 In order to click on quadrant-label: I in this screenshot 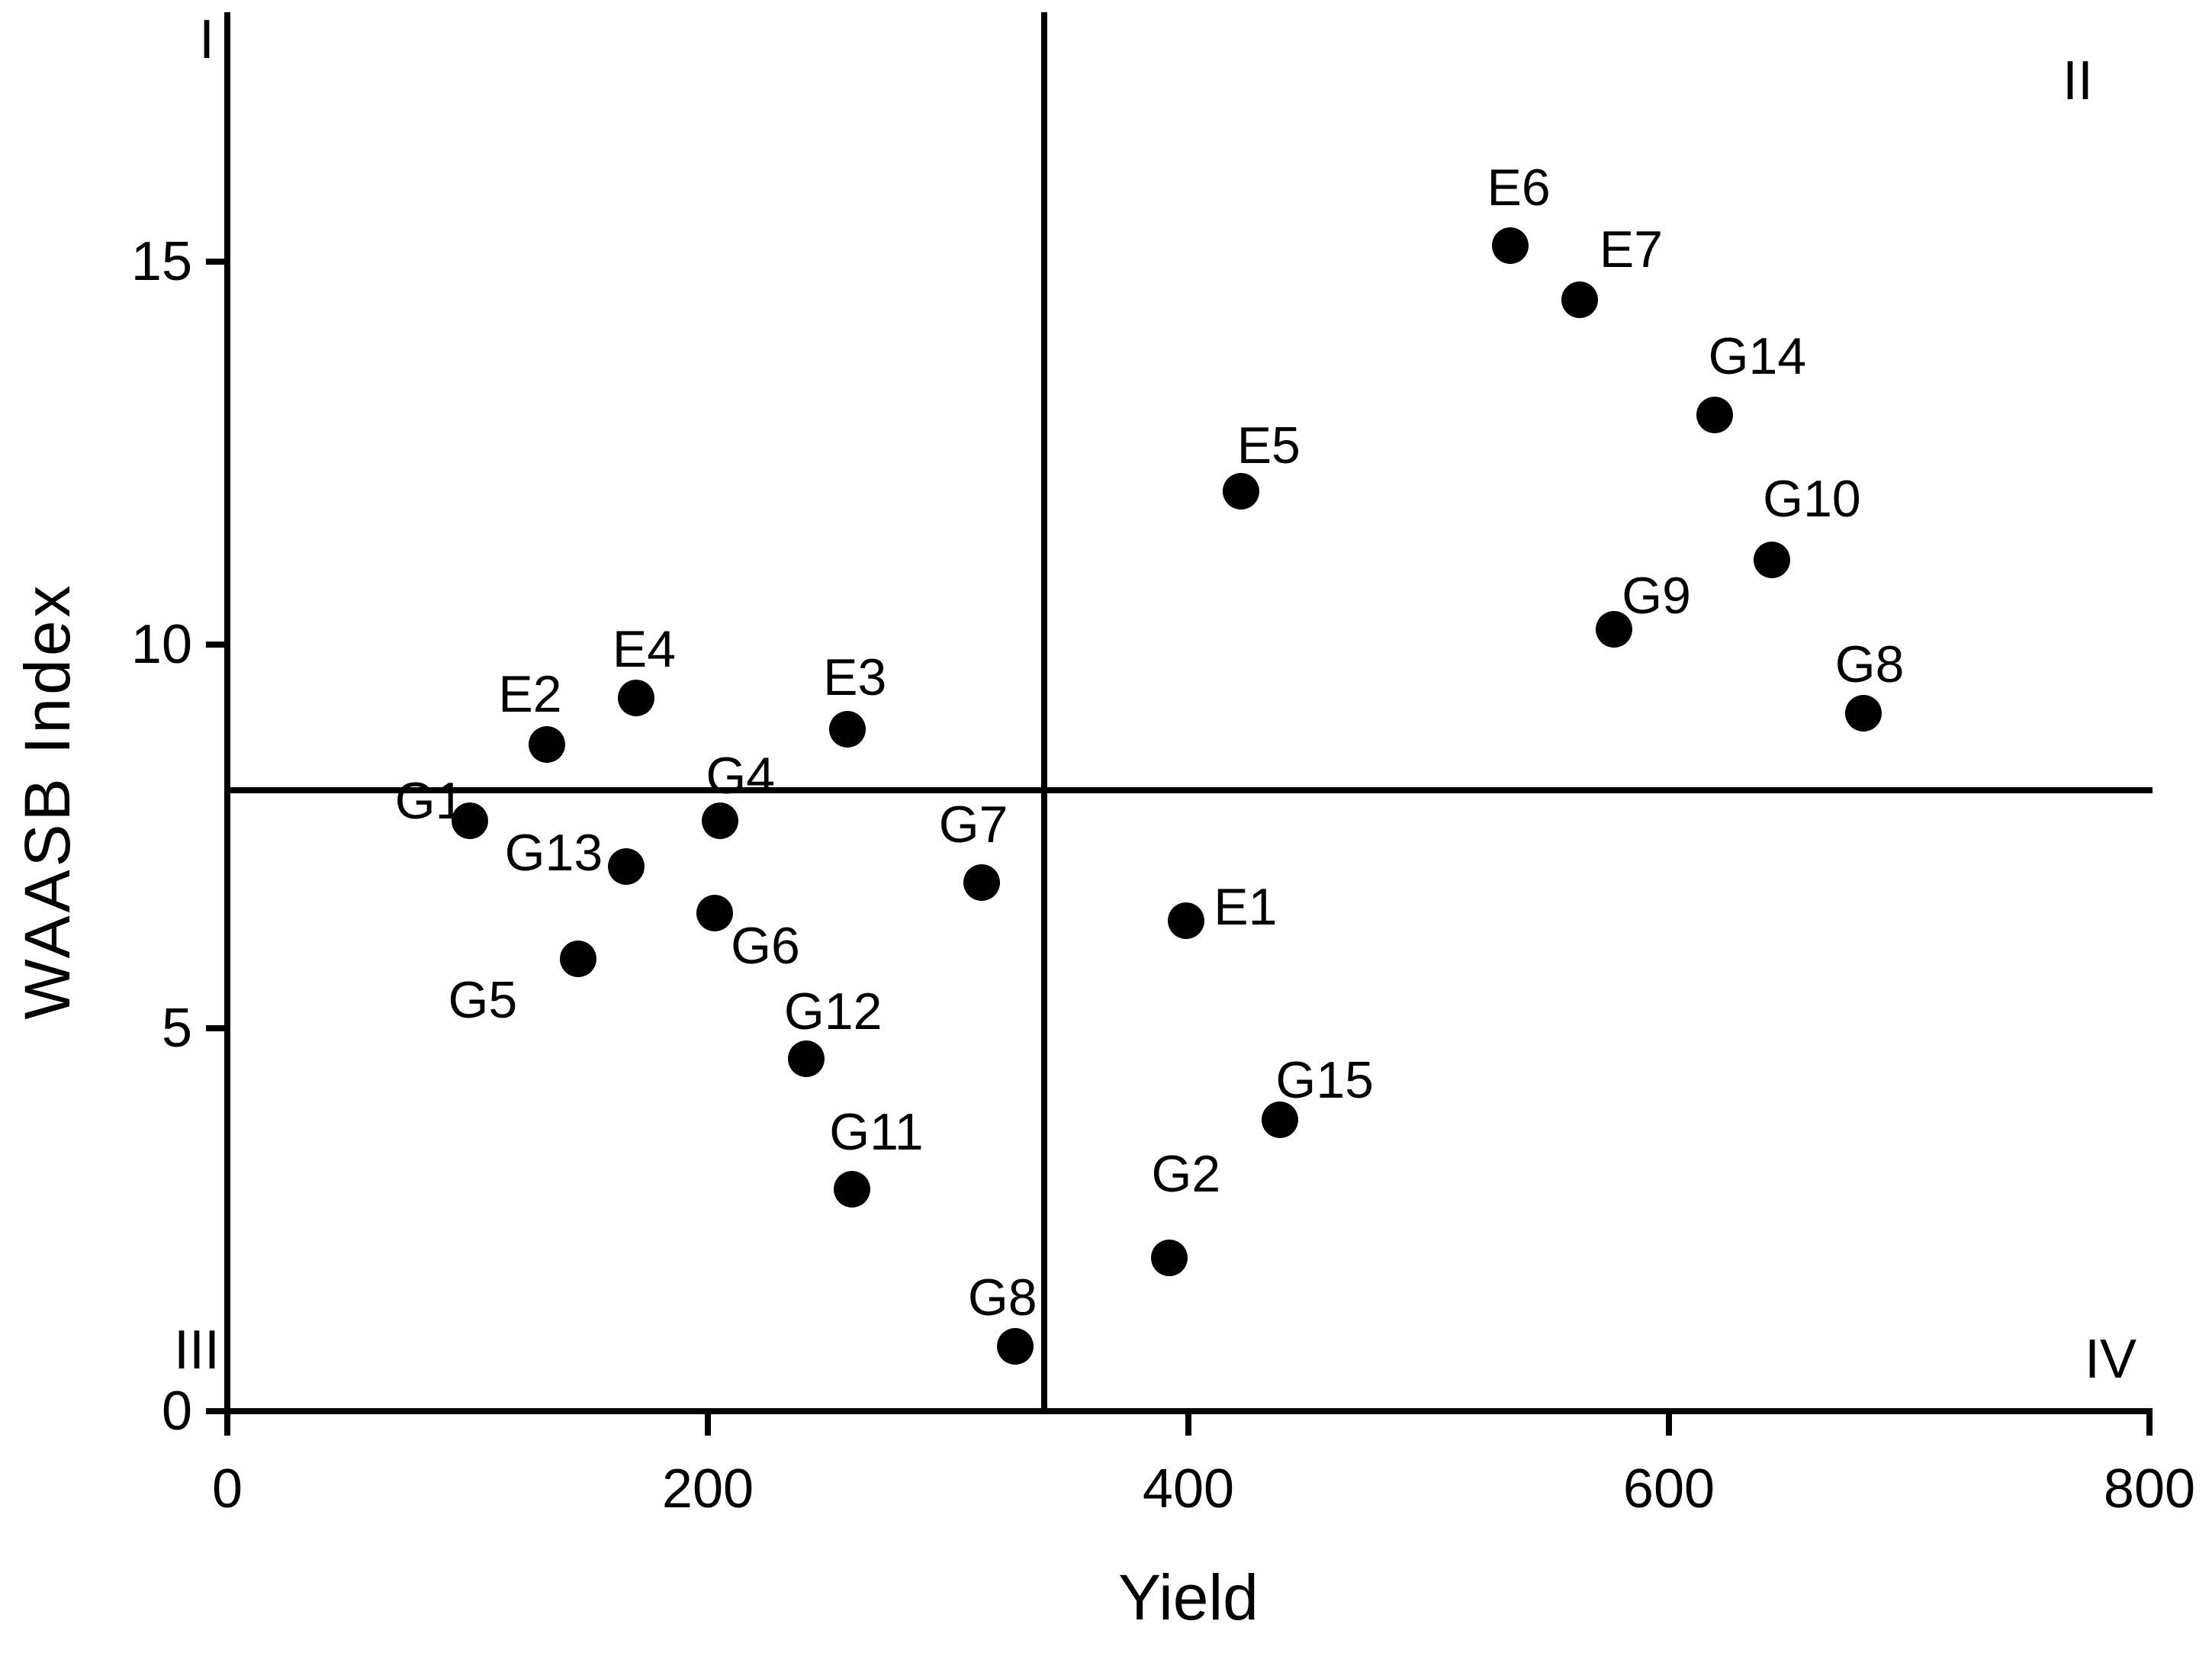, I will do `click(206, 39)`.